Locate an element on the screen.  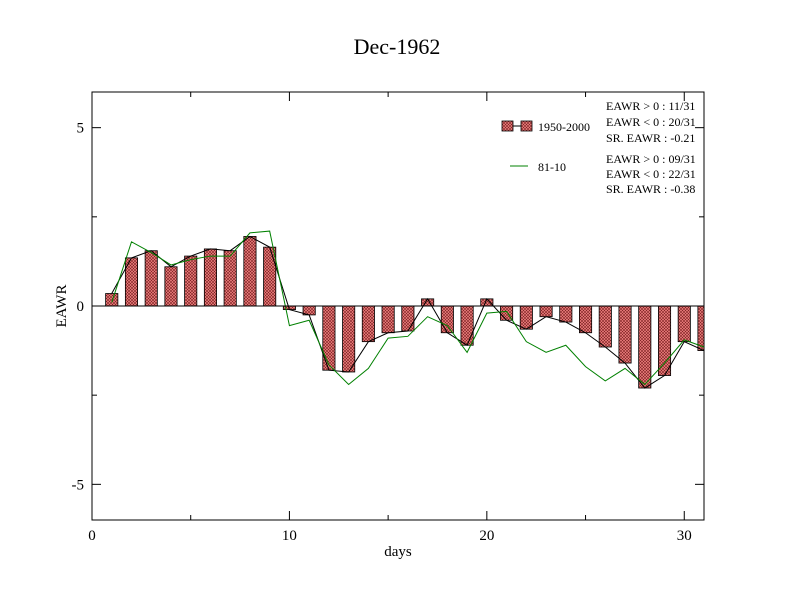
legend-swatch-bar-1b is located at coordinates (526, 126).